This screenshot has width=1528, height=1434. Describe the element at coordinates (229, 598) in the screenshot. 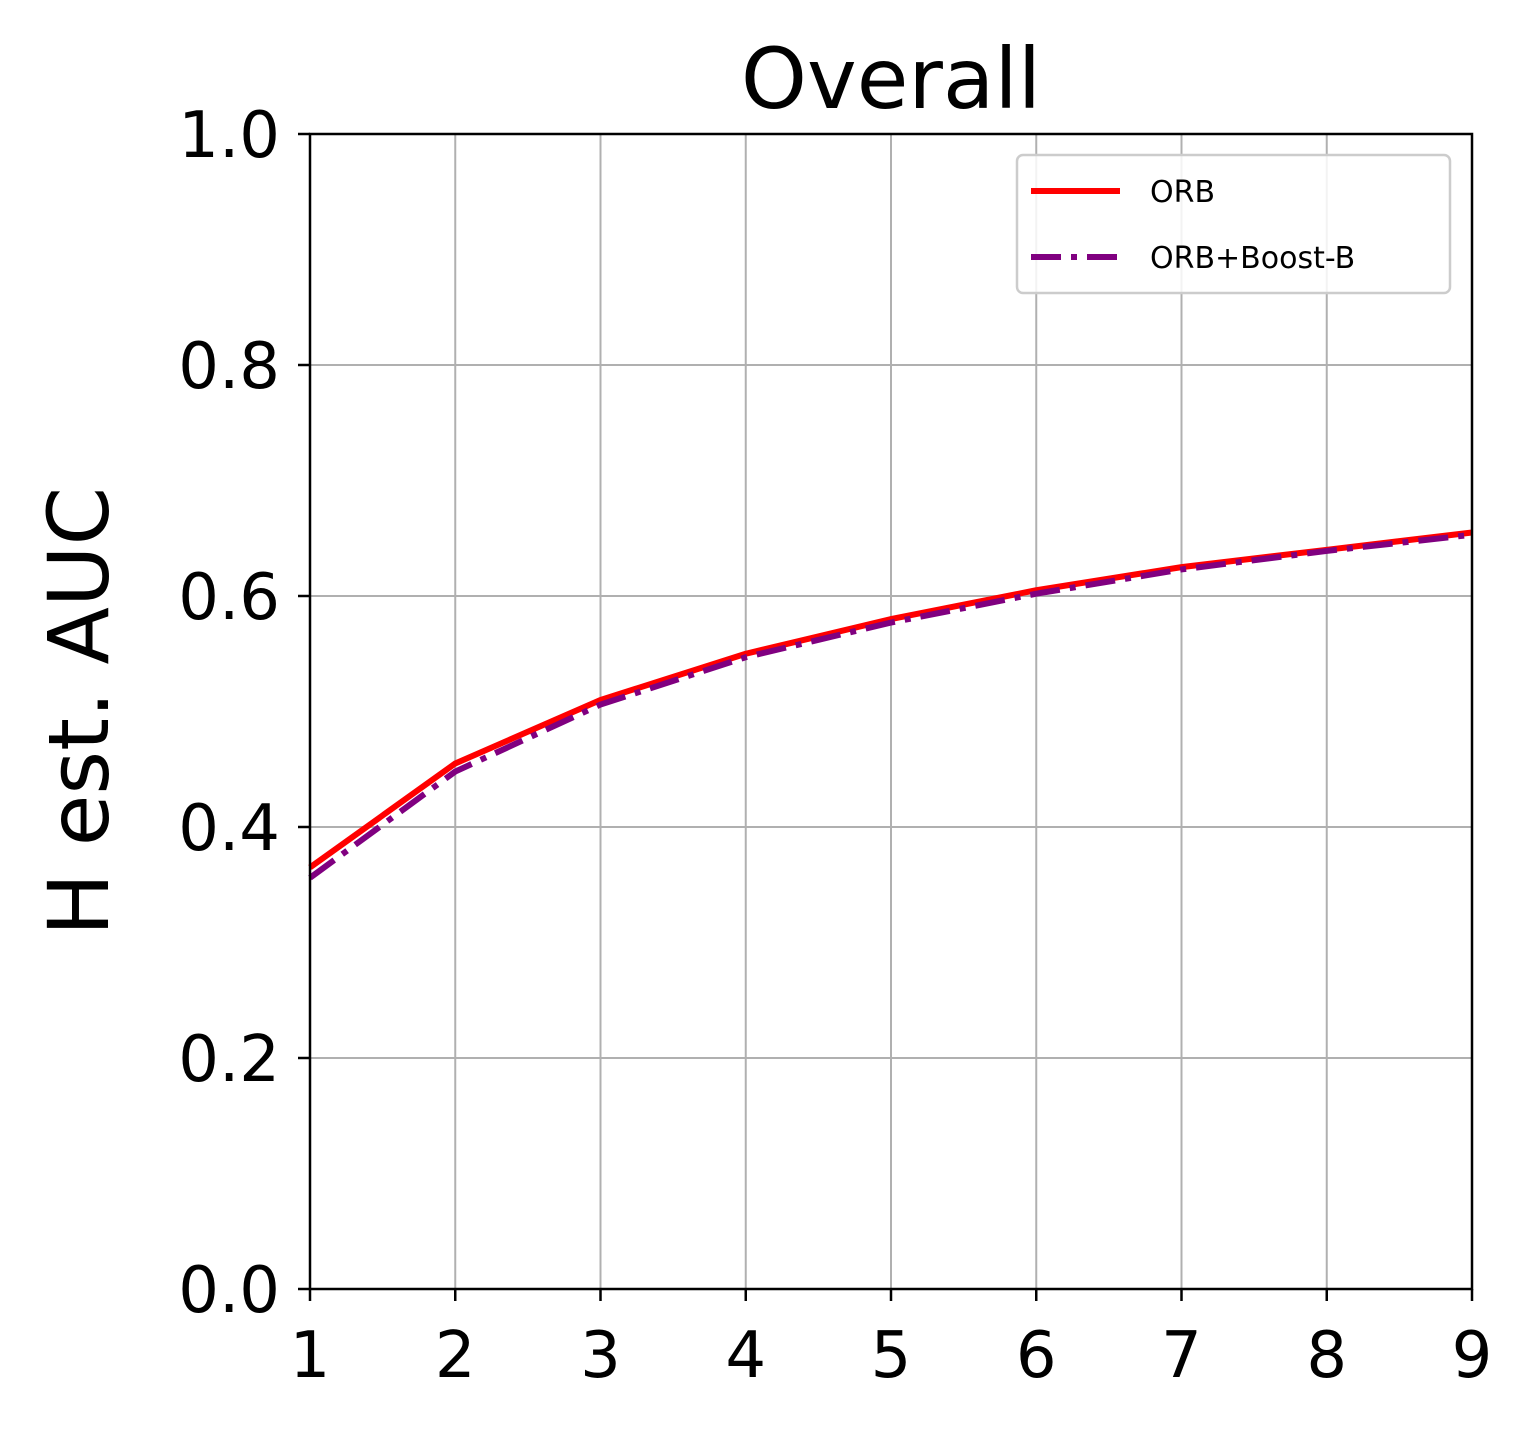

I see `y-tick-label: 0.6` at that location.